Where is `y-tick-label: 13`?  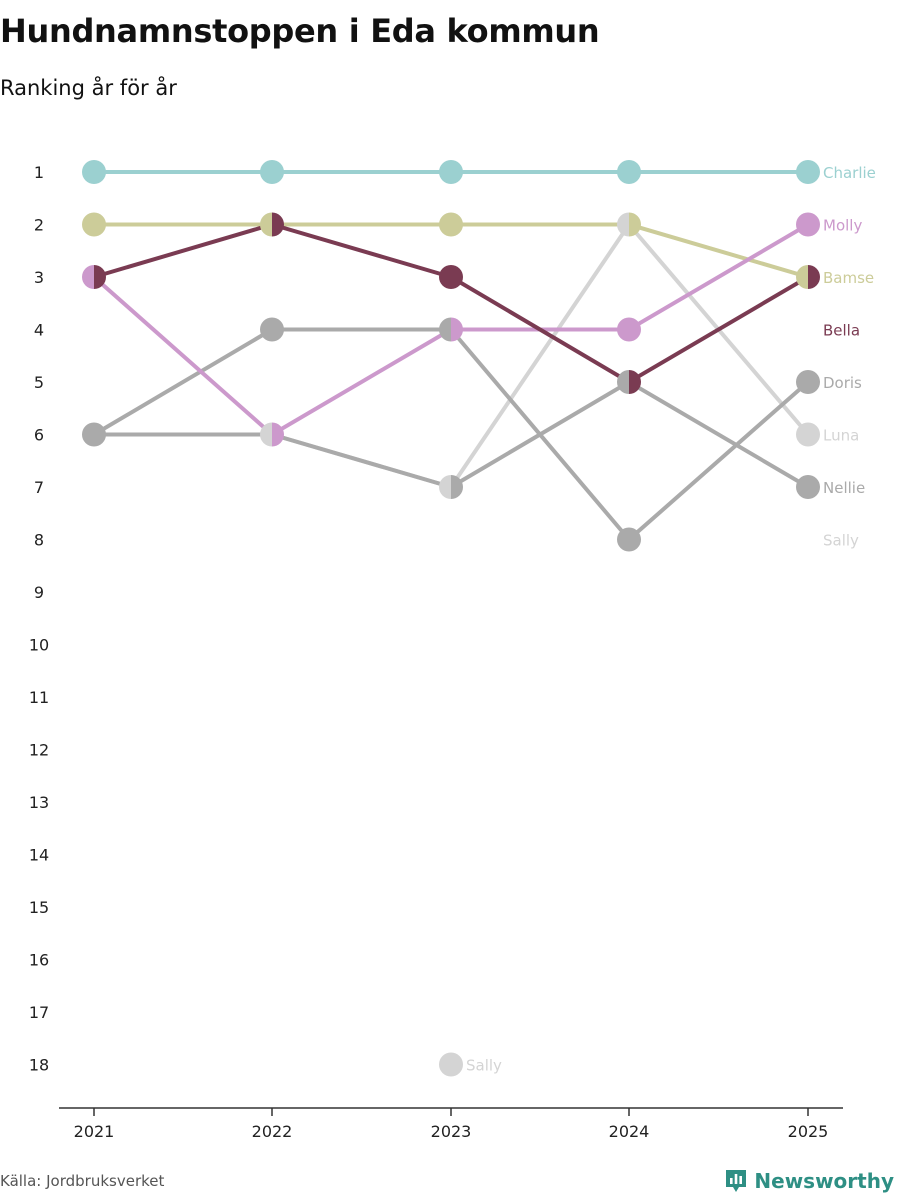
y-tick-label: 13 is located at coordinates (39, 802).